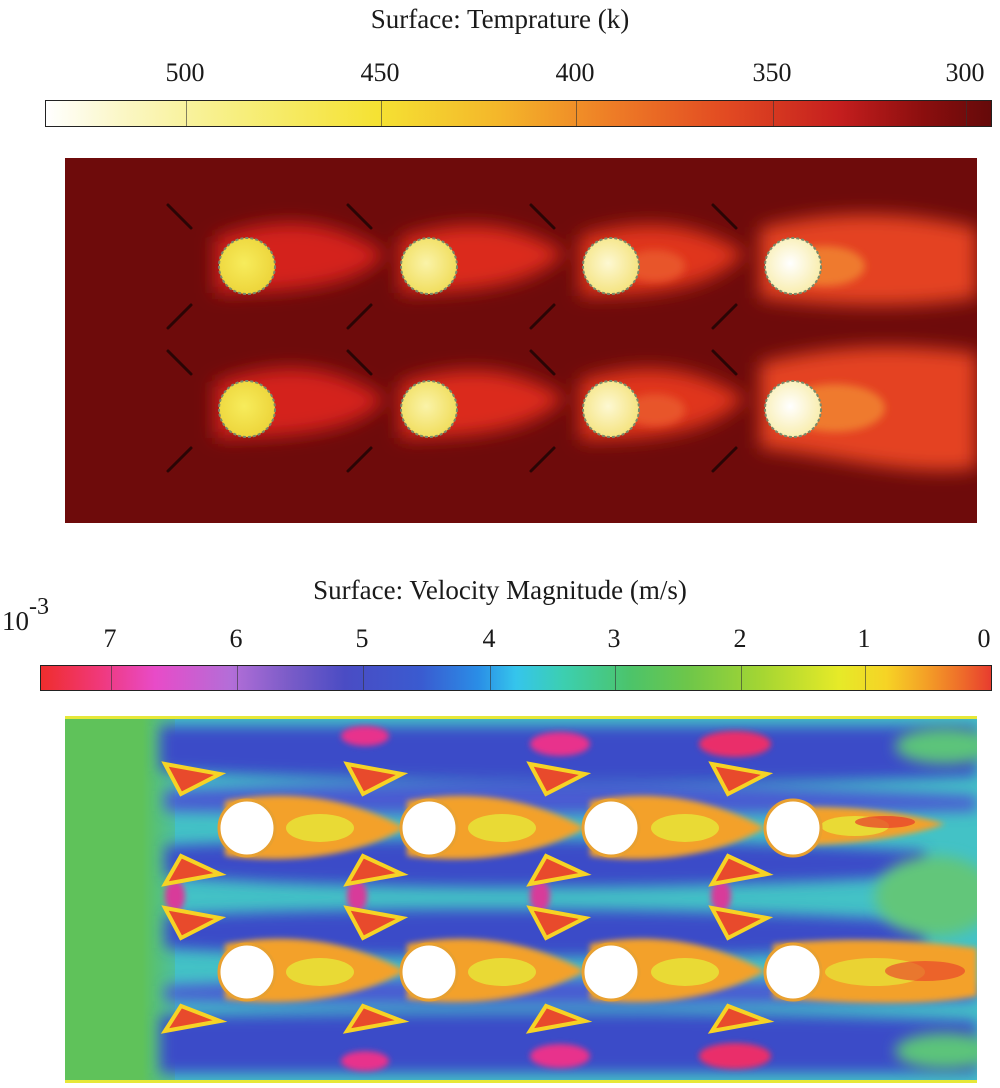  What do you see at coordinates (236, 638) in the screenshot?
I see `velocity-tick-6: 6` at bounding box center [236, 638].